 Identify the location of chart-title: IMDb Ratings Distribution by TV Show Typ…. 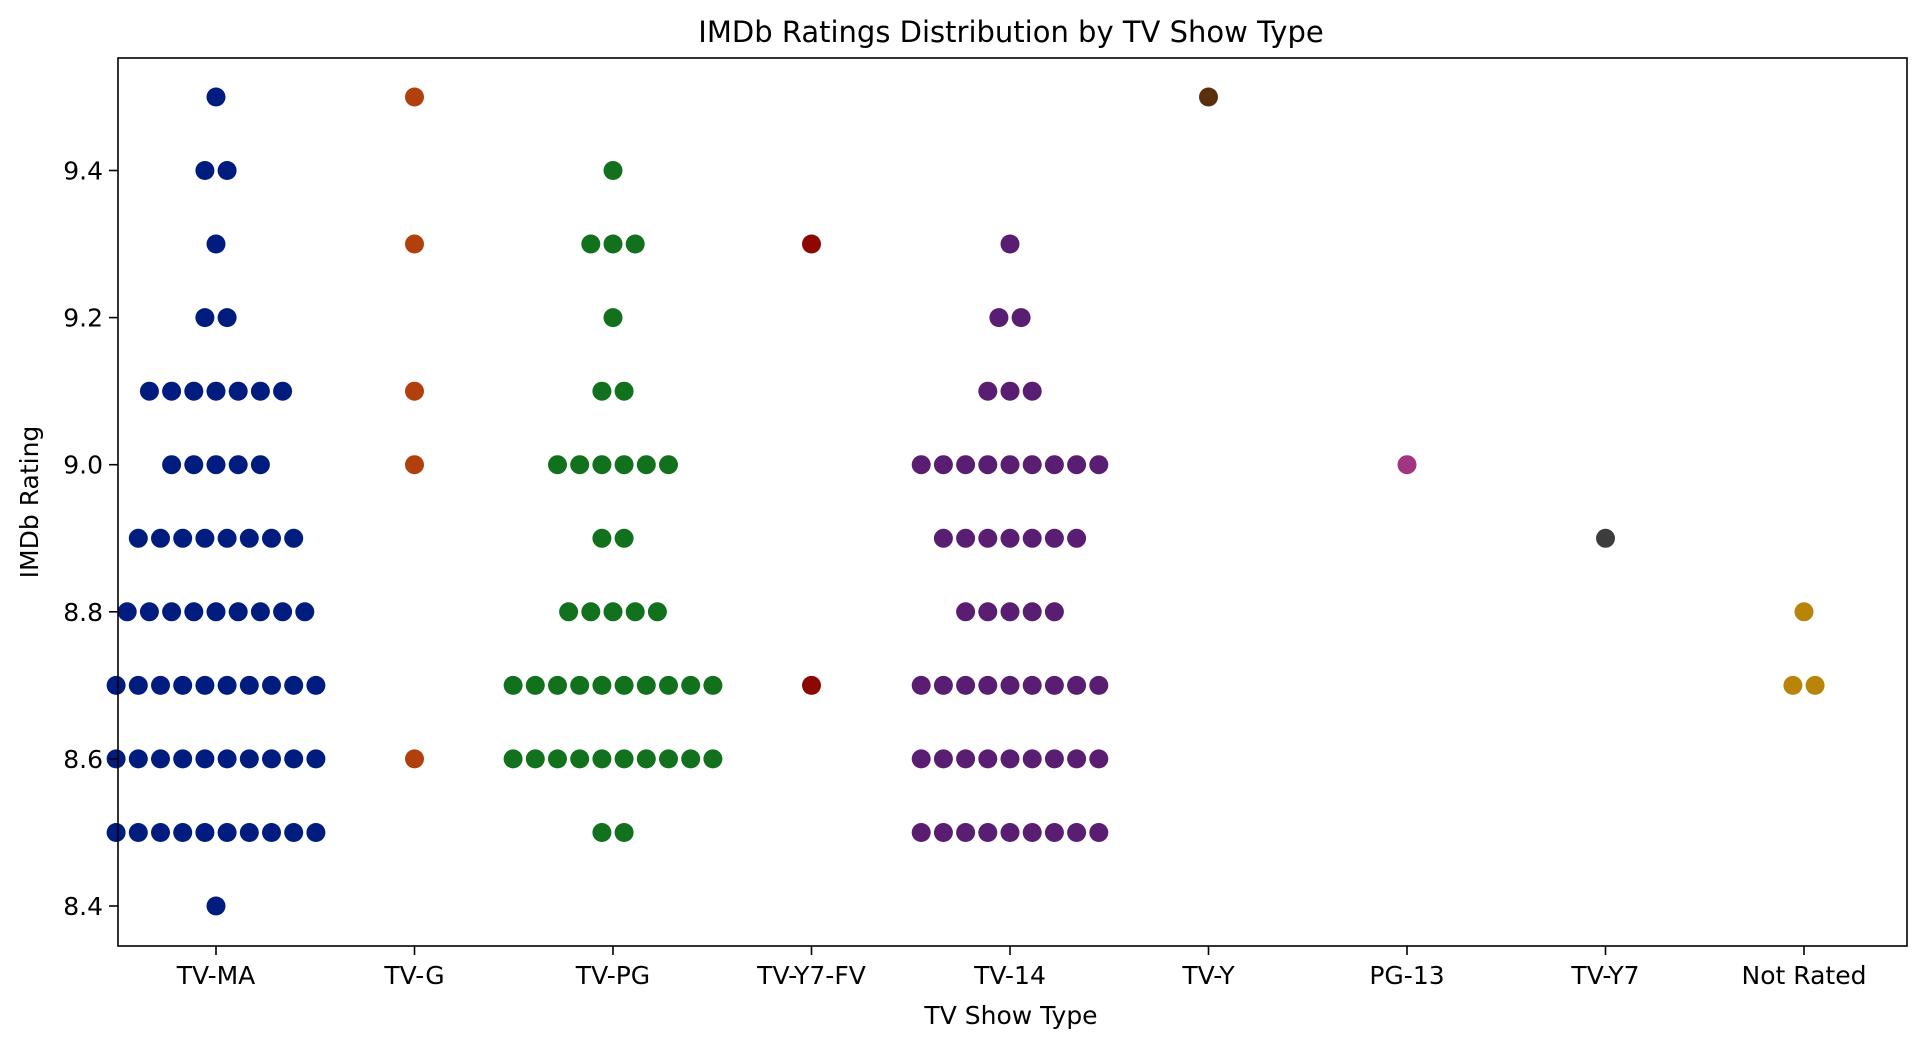
(1010, 32).